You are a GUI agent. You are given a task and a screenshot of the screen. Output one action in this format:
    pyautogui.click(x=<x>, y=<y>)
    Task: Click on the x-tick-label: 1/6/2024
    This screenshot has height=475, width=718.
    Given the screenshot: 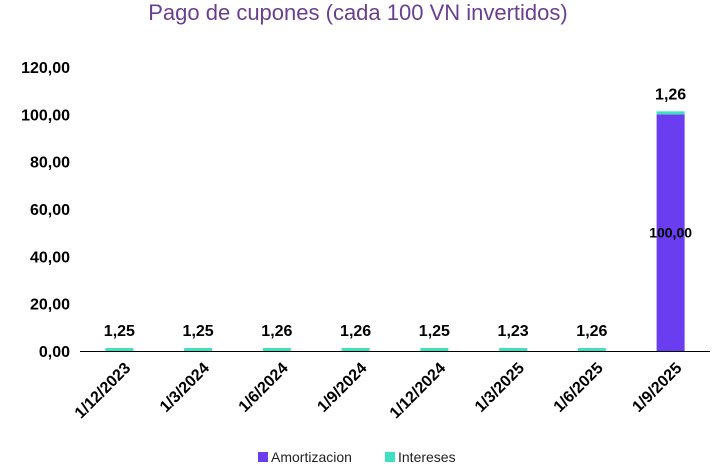 What is the action you would take?
    pyautogui.click(x=264, y=388)
    